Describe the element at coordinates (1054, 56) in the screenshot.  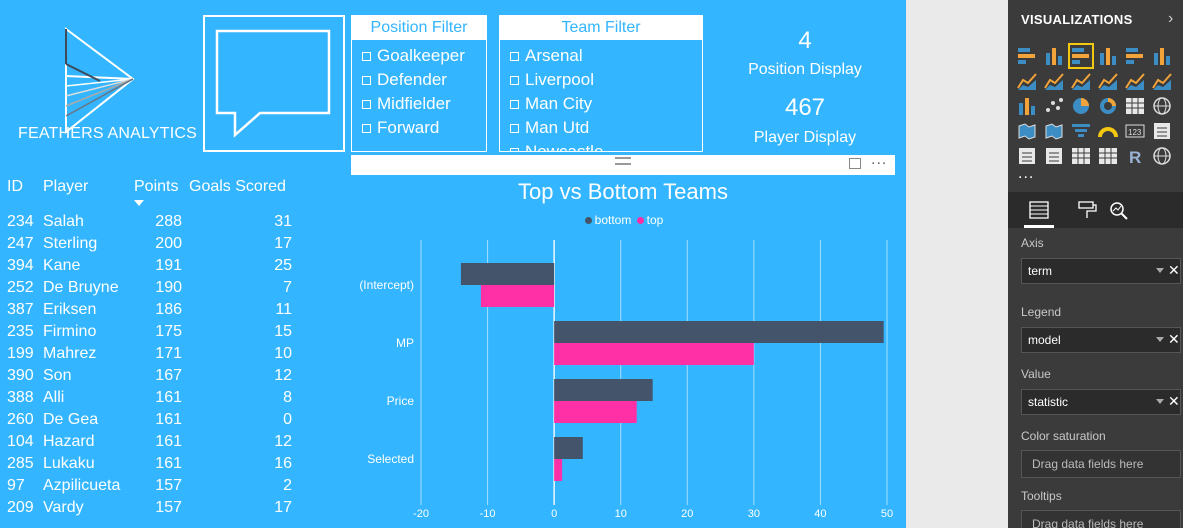
I see `stacked-column-icon` at that location.